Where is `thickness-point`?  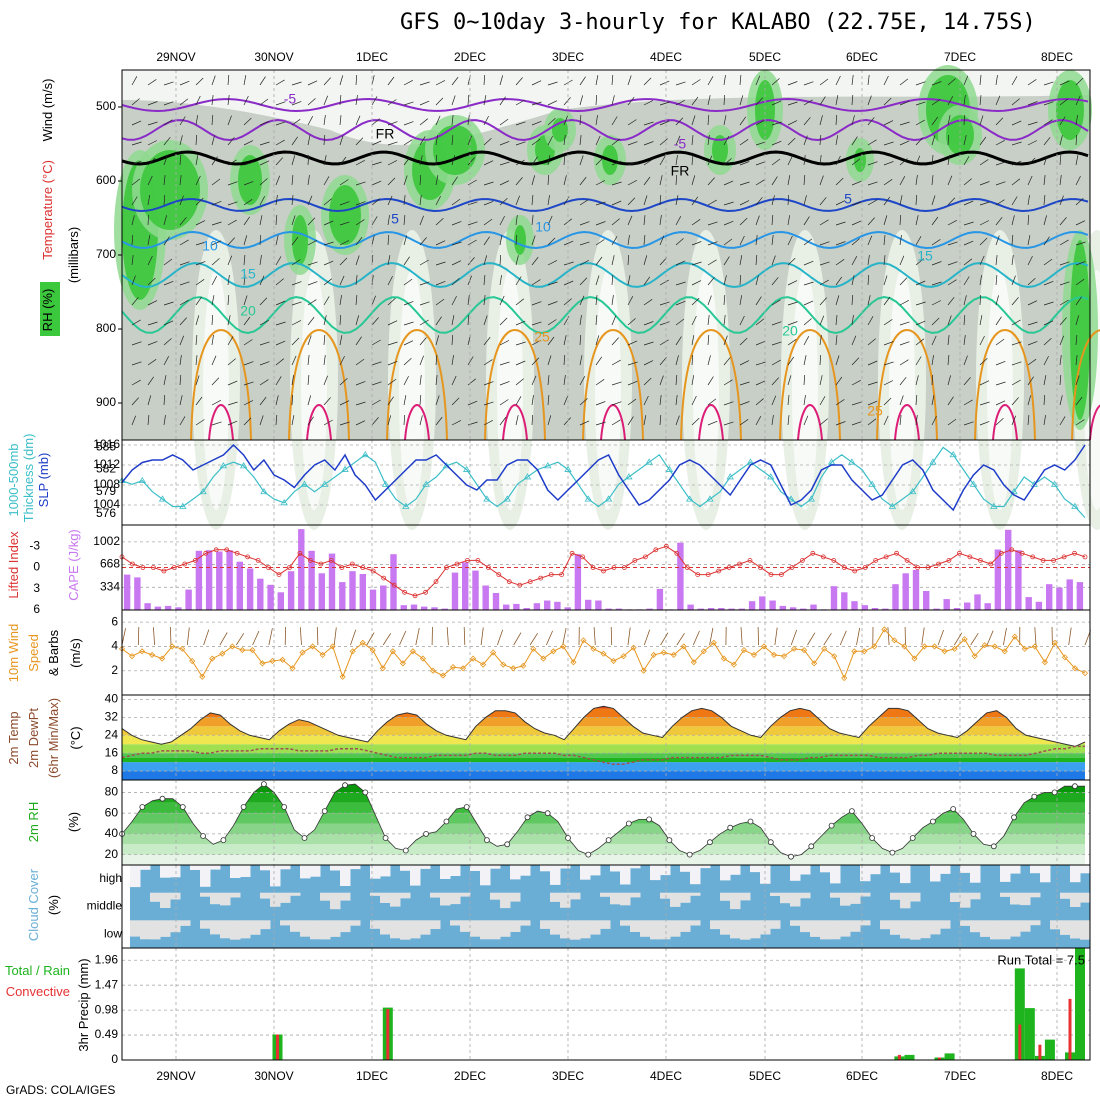
thickness-point is located at coordinates (487, 498).